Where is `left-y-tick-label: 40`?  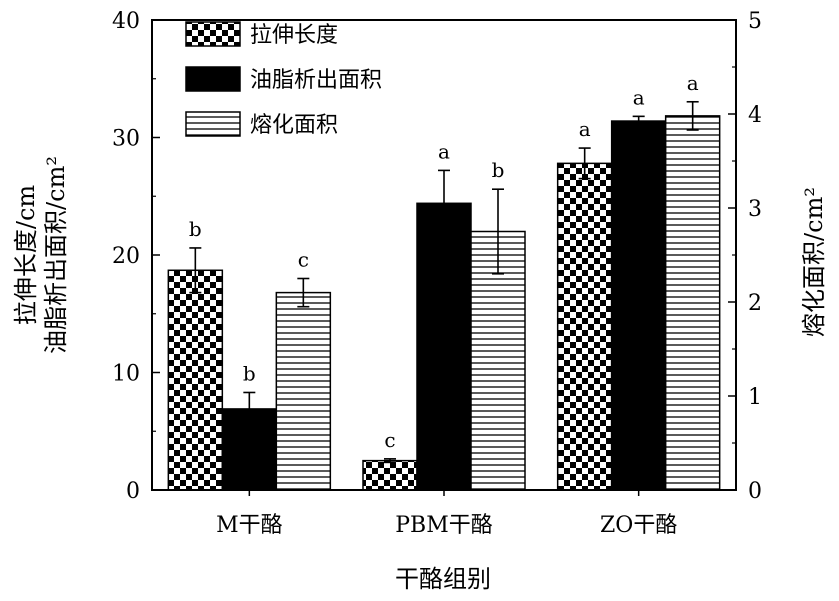 left-y-tick-label: 40 is located at coordinates (126, 21).